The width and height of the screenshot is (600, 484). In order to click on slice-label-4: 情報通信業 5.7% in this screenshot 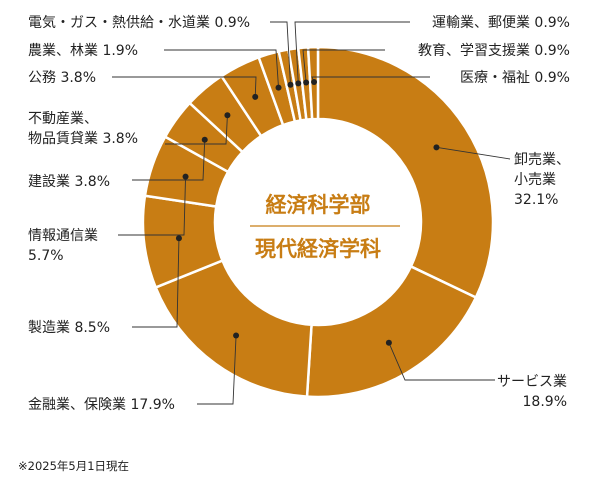, I will do `click(63, 246)`.